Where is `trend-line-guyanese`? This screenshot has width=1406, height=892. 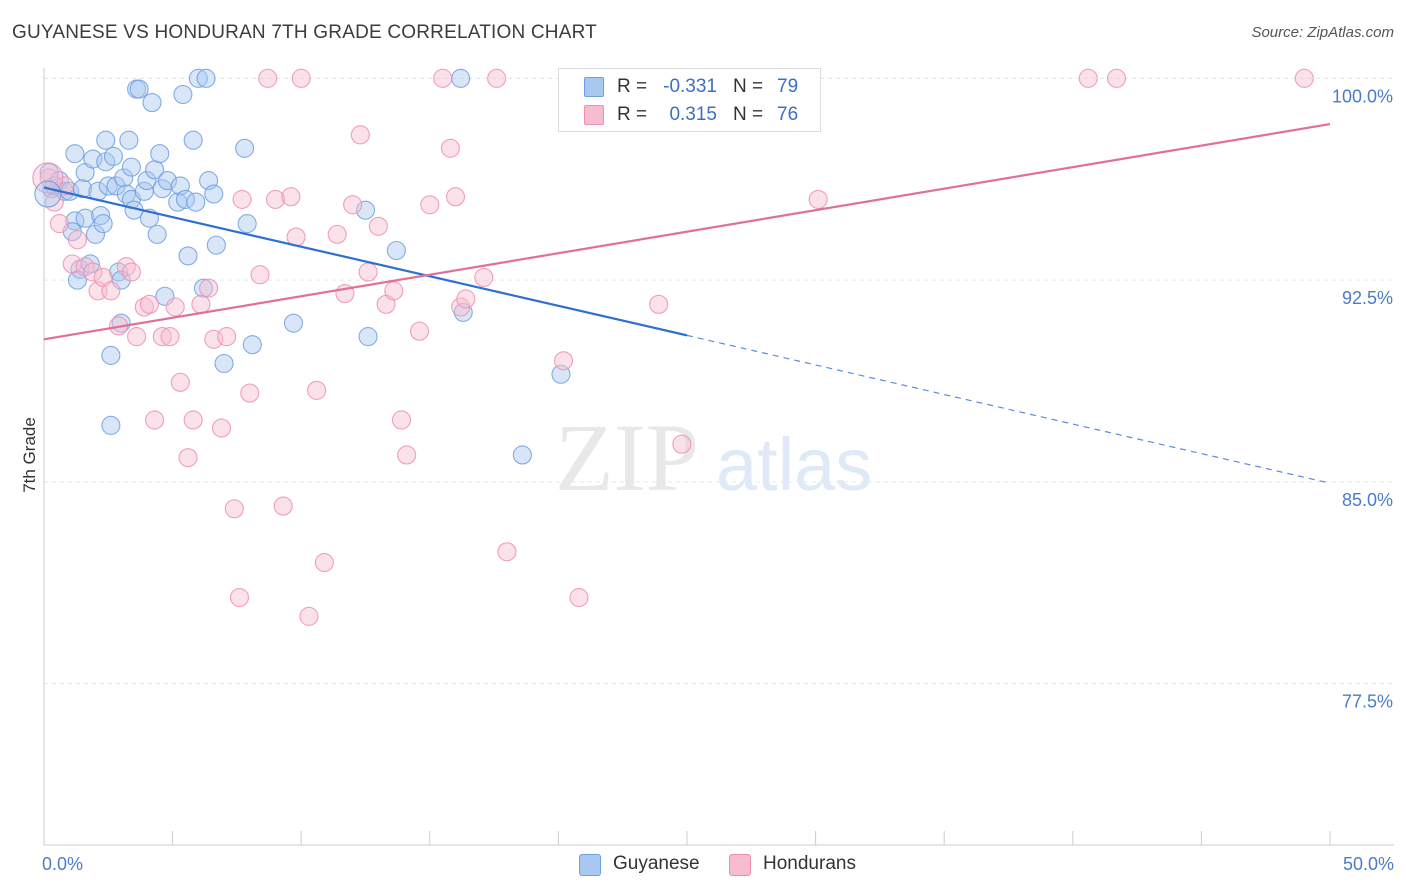
trend-line-guyanese is located at coordinates (365, 261).